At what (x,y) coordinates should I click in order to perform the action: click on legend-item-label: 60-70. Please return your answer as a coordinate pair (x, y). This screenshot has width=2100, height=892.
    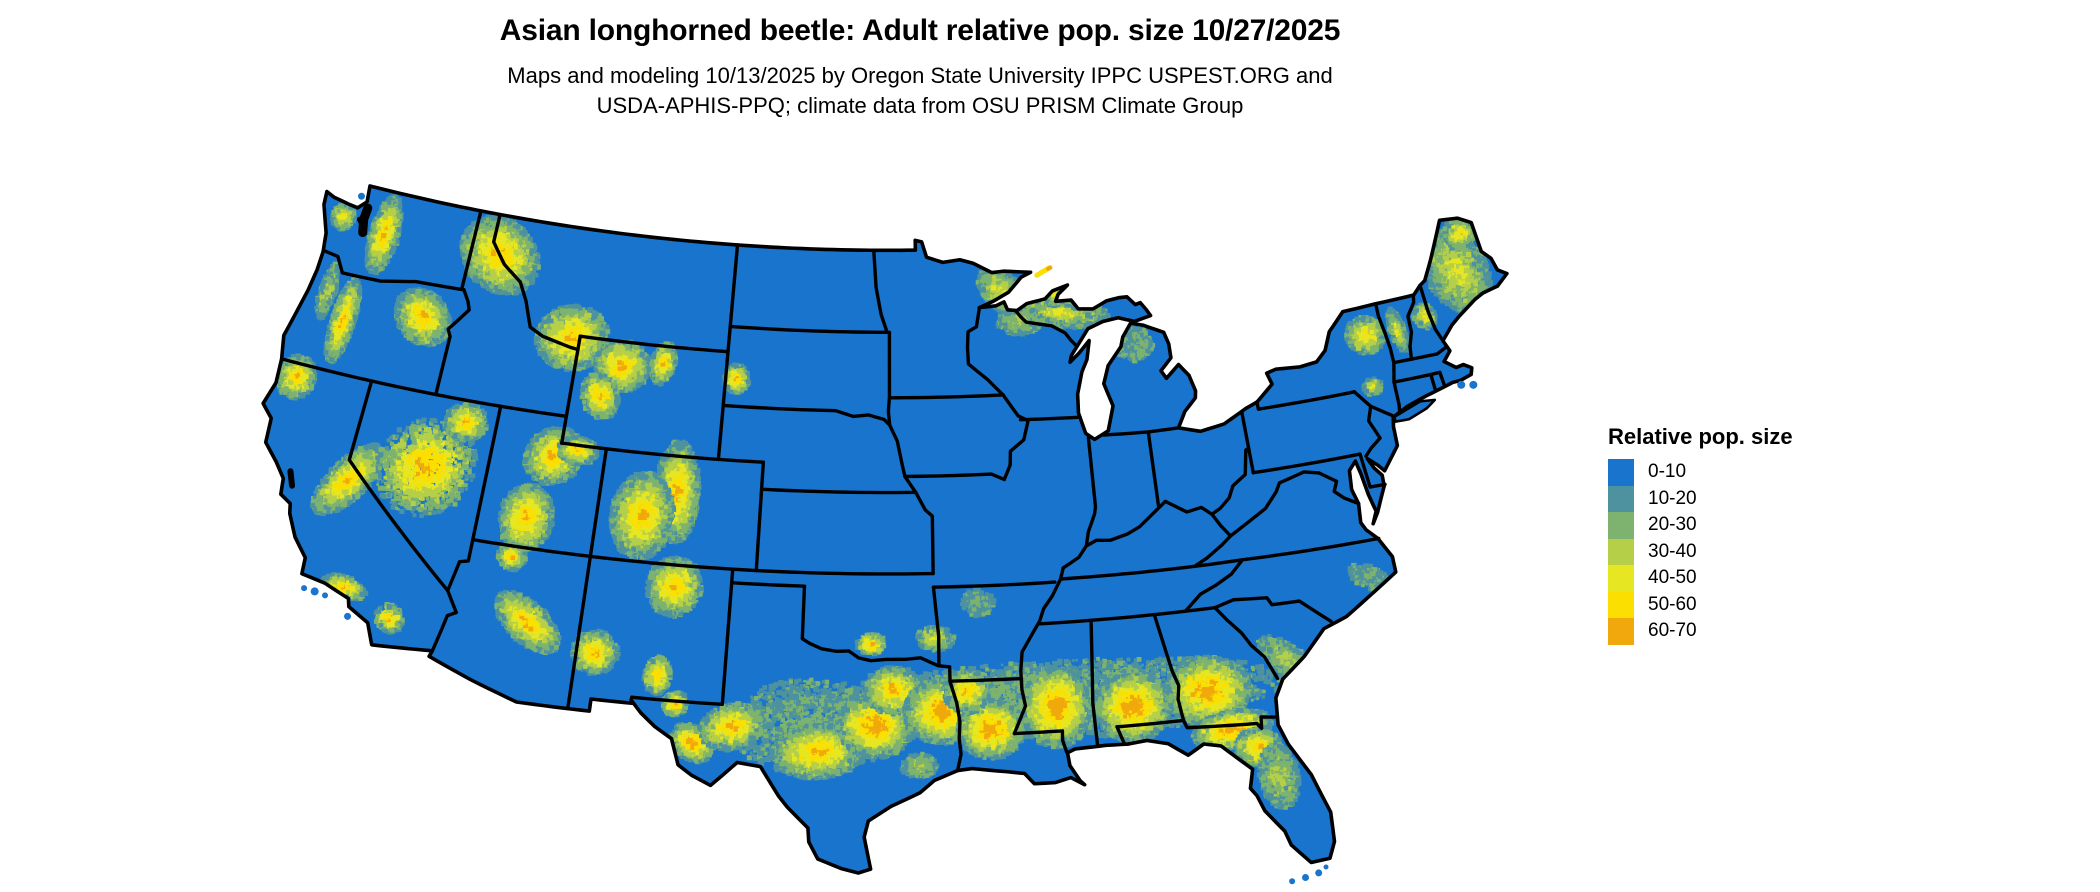
    Looking at the image, I should click on (1672, 631).